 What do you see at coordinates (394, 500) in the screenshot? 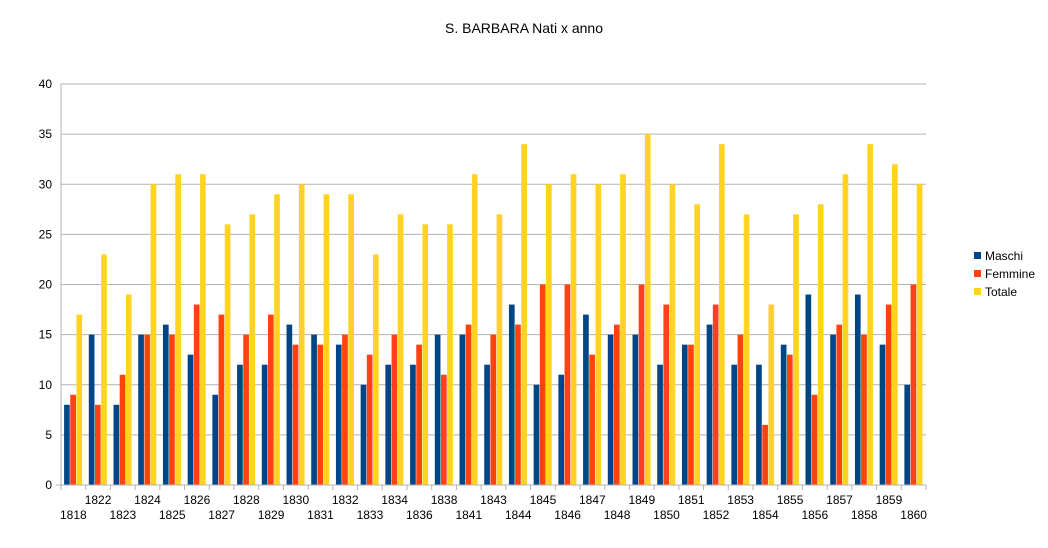
I see `x-tick-label: 1834` at bounding box center [394, 500].